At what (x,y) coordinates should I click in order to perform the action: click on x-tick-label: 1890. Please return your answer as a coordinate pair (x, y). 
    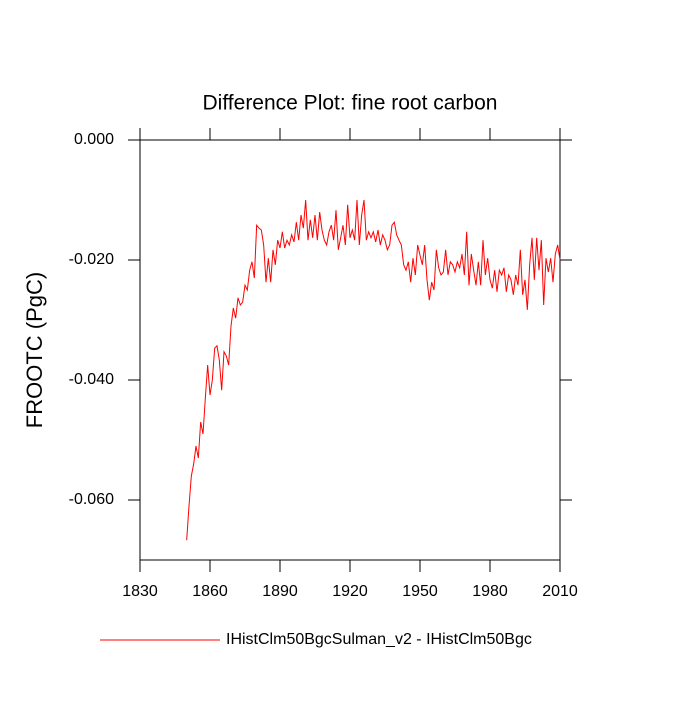
    Looking at the image, I should click on (280, 591).